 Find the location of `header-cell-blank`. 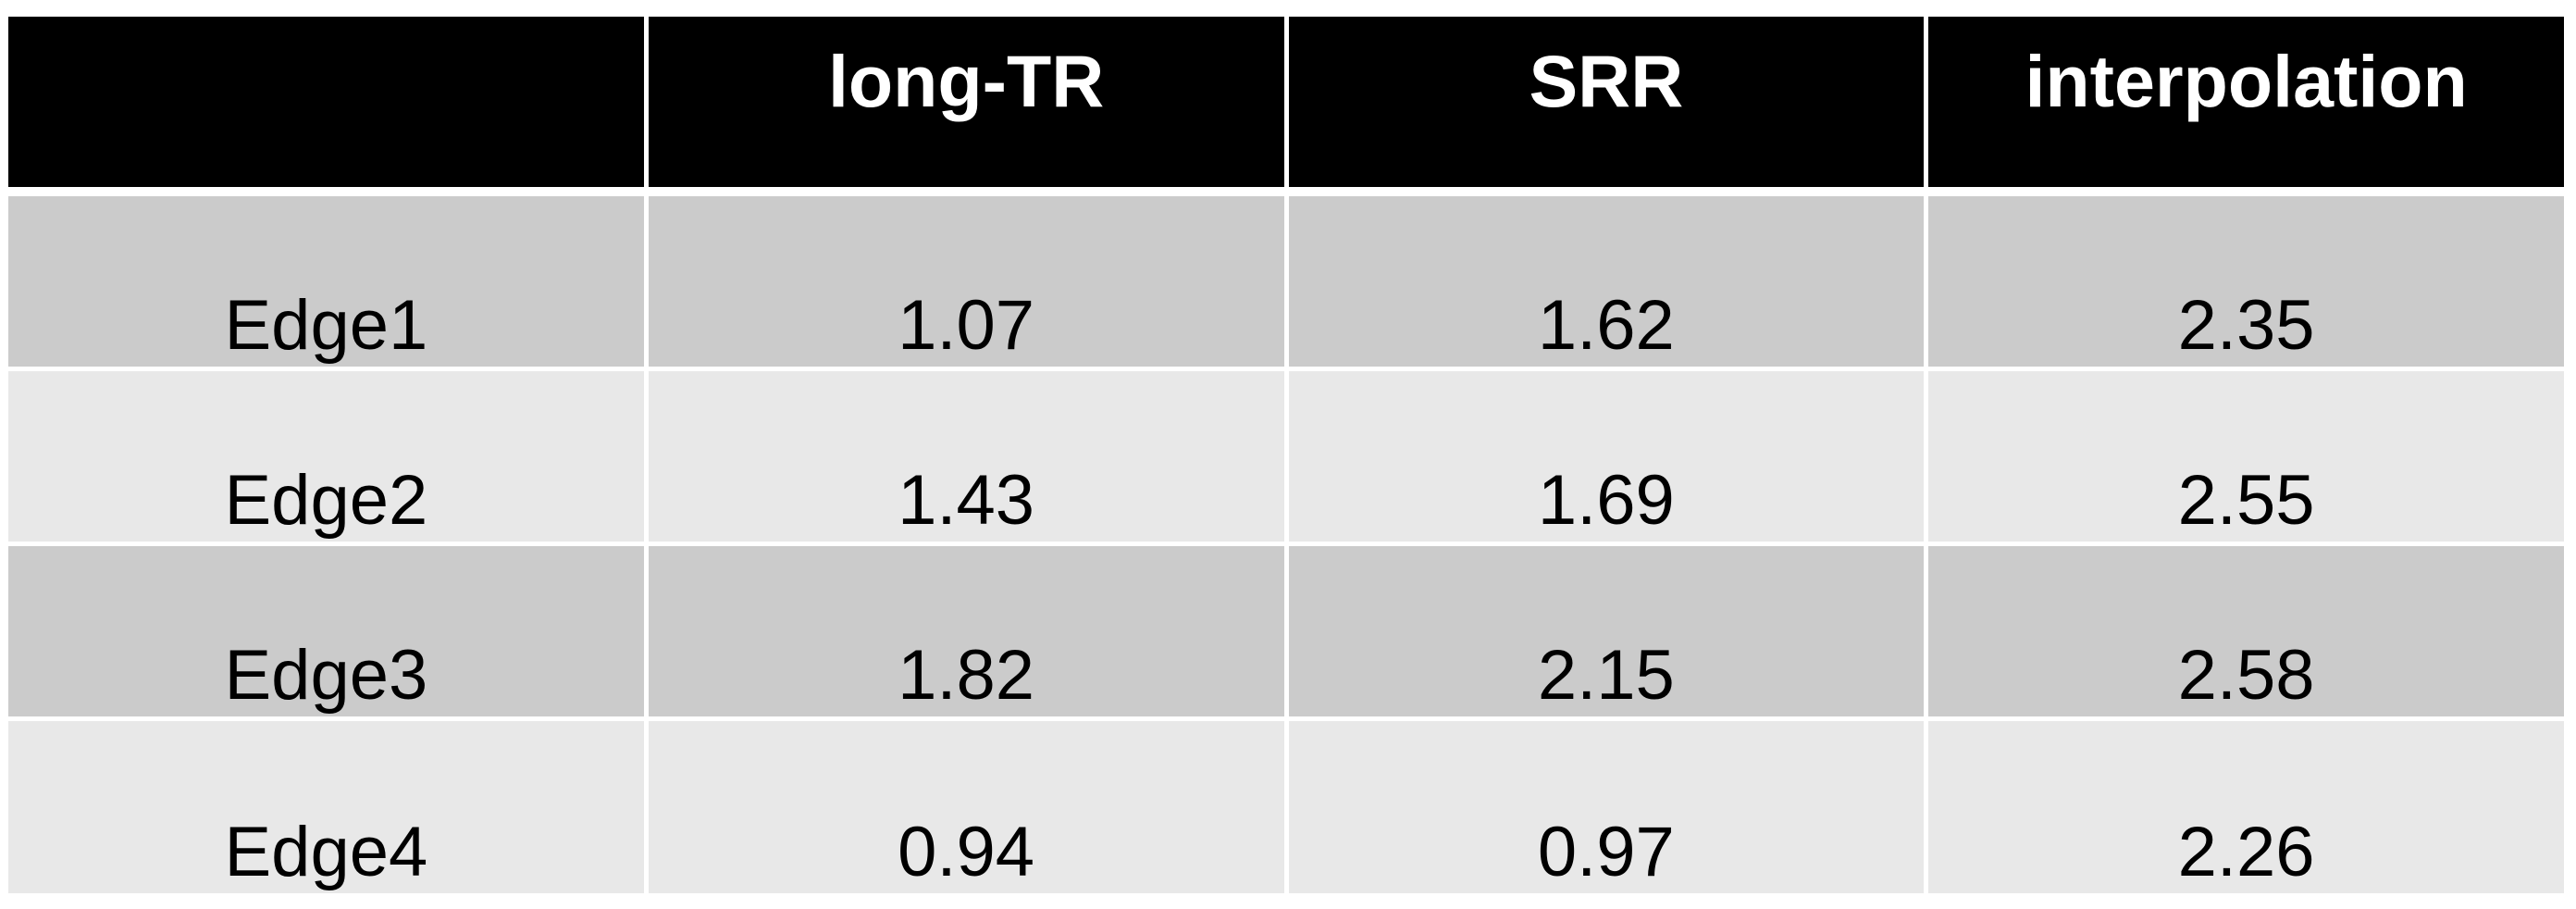

header-cell-blank is located at coordinates (326, 102).